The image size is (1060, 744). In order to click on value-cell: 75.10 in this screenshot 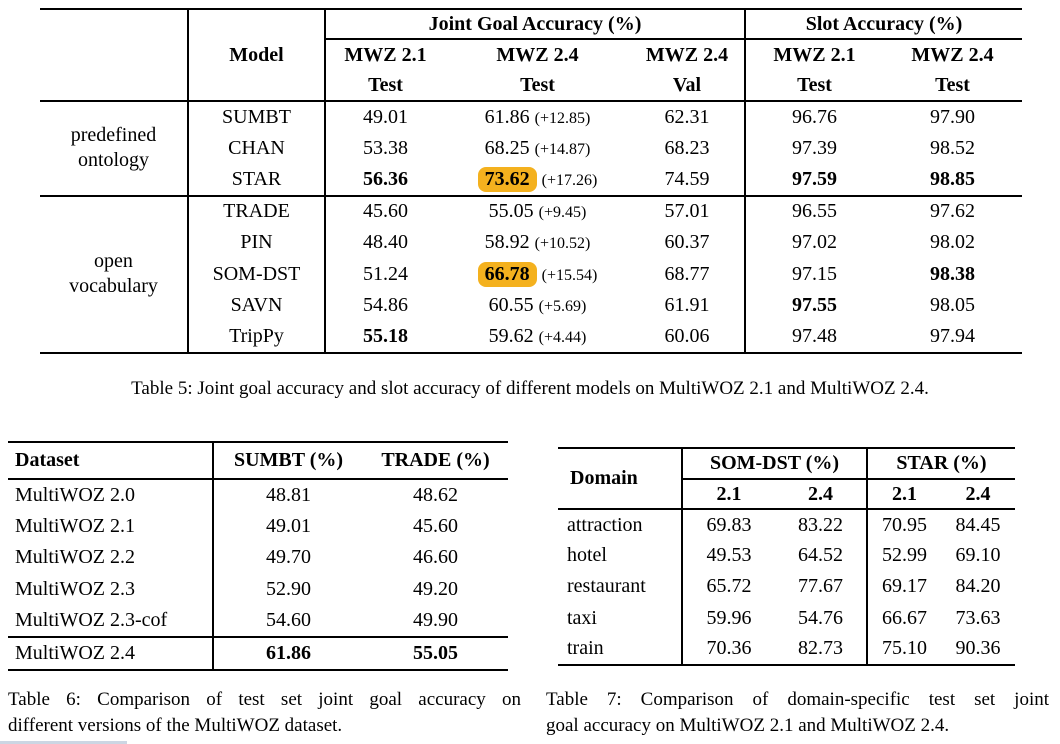, I will do `click(904, 648)`.